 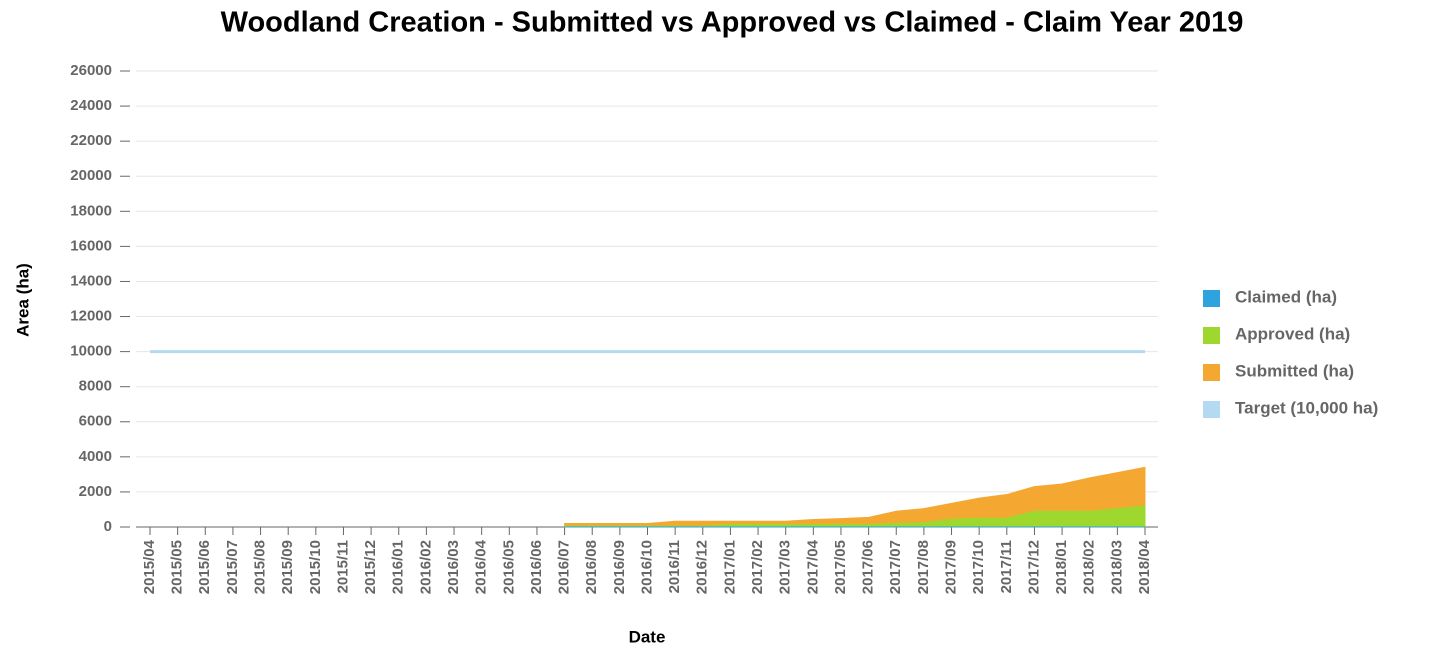 I want to click on x-tick-label: 2015/06, so click(x=204, y=567).